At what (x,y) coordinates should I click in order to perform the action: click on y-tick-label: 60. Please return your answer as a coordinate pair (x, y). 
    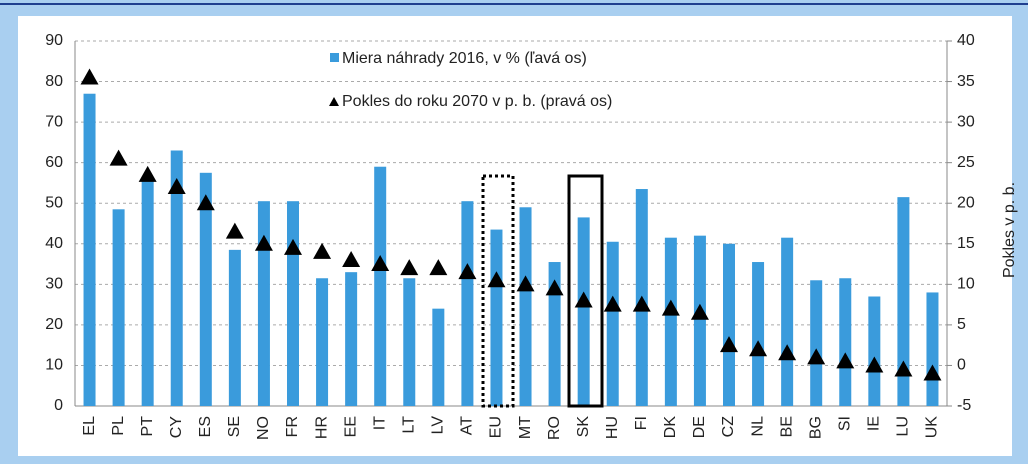
    Looking at the image, I should click on (54, 162).